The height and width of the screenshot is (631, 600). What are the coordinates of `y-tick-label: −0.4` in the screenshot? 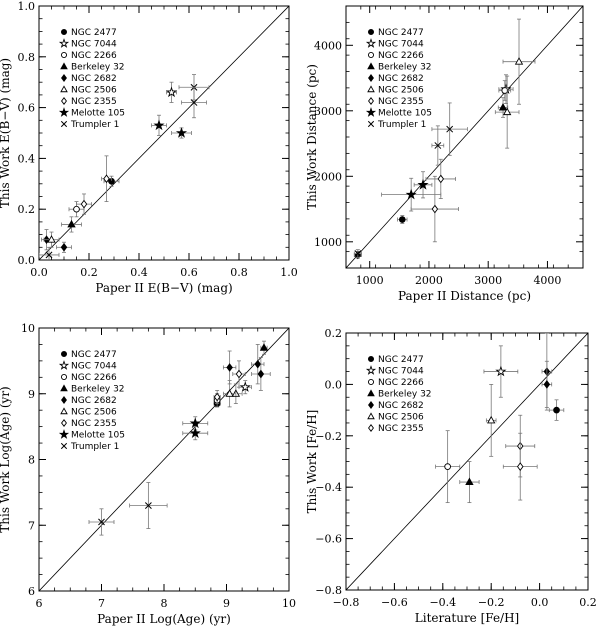 It's located at (328, 487).